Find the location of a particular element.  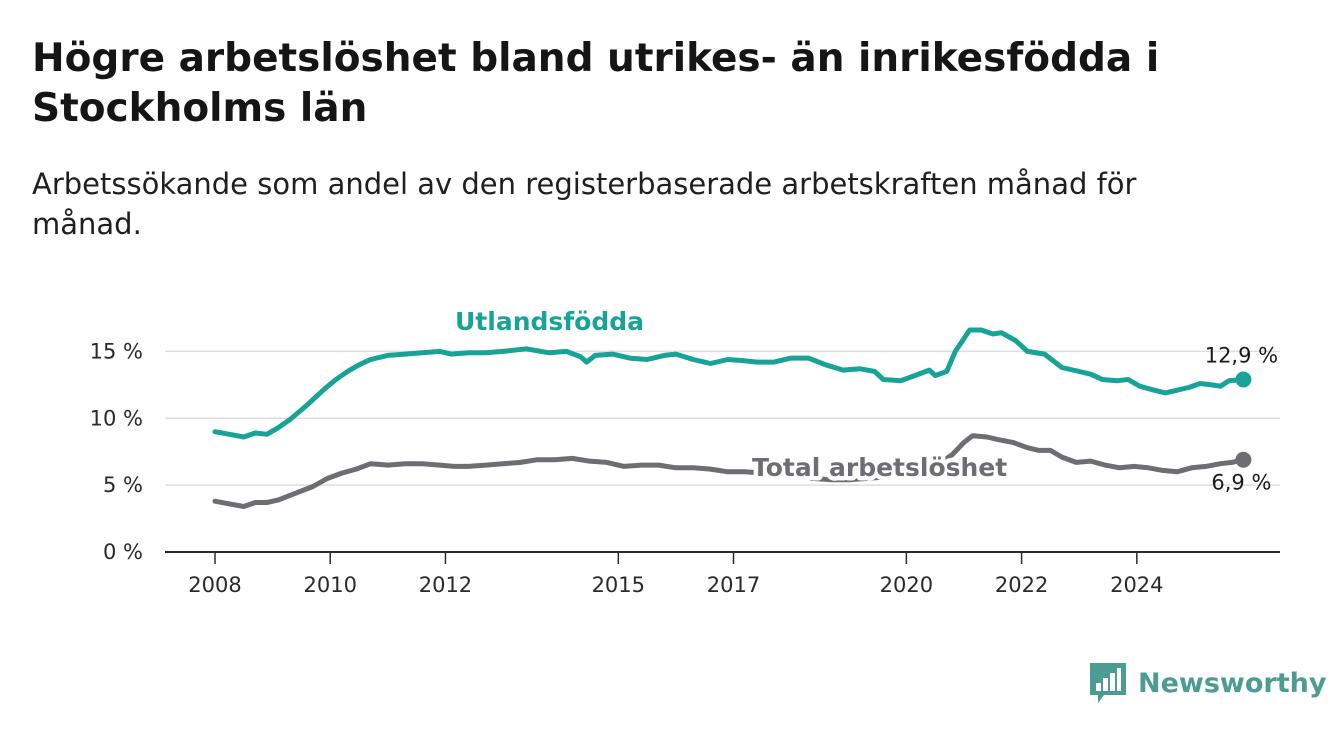

y-axis: 0 % 5 % 10 % 15 % is located at coordinates (116, 451).